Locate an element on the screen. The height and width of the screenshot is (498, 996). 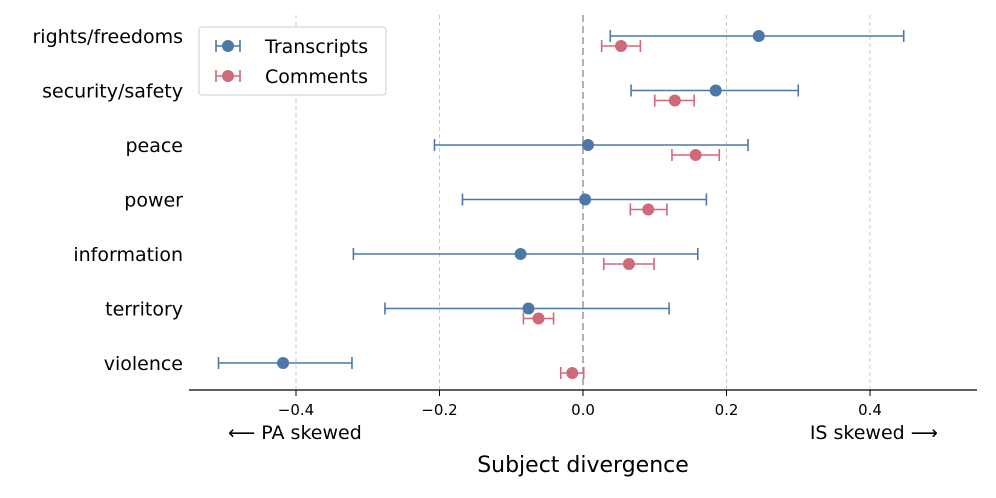
category-label: security/safety is located at coordinates (112, 92).